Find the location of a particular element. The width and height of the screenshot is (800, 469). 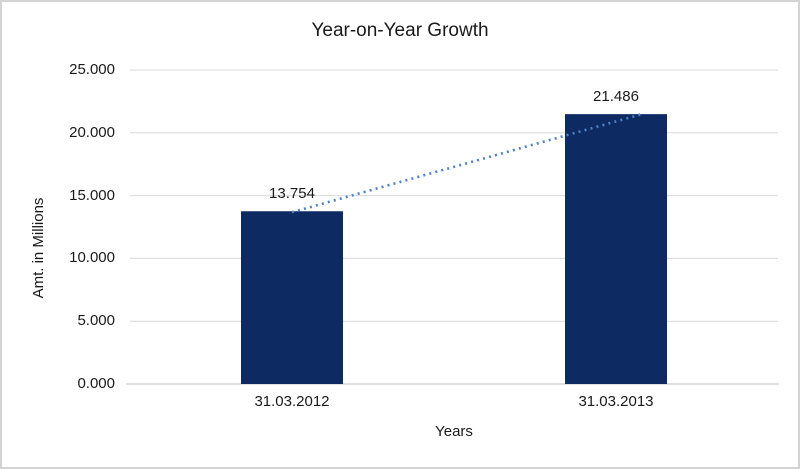

x-tick-label: 31.03.2013 is located at coordinates (616, 401).